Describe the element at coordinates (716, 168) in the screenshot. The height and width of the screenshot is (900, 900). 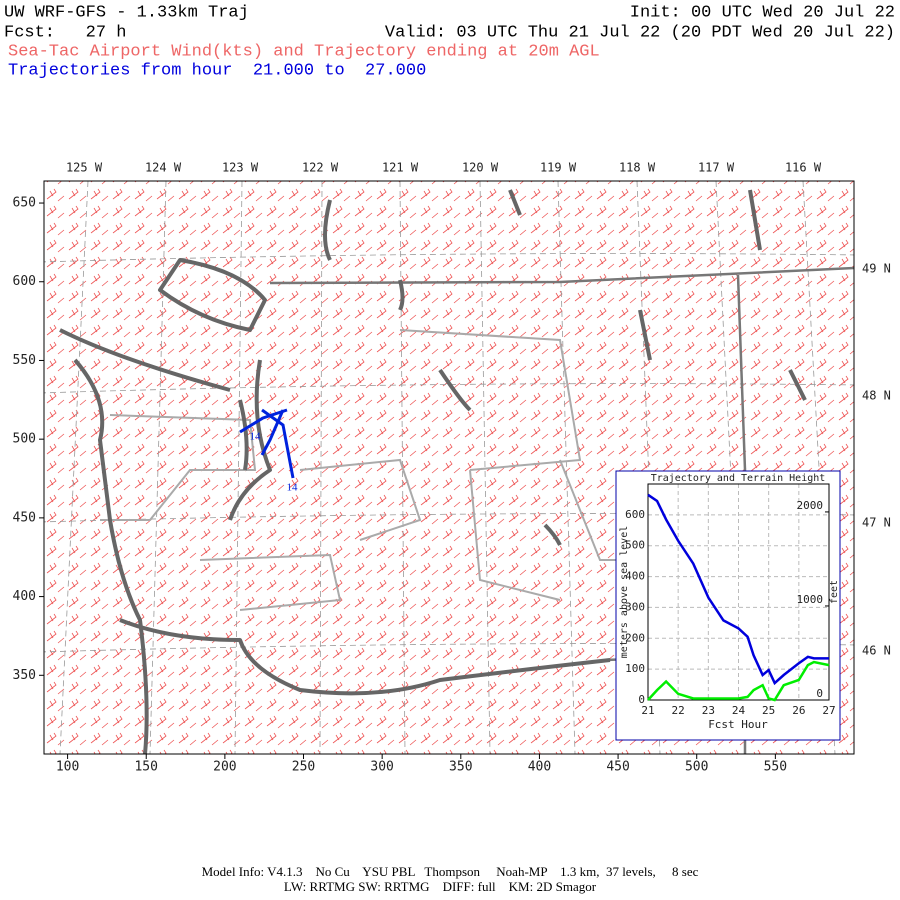
I see `lon-label: 117 W` at that location.